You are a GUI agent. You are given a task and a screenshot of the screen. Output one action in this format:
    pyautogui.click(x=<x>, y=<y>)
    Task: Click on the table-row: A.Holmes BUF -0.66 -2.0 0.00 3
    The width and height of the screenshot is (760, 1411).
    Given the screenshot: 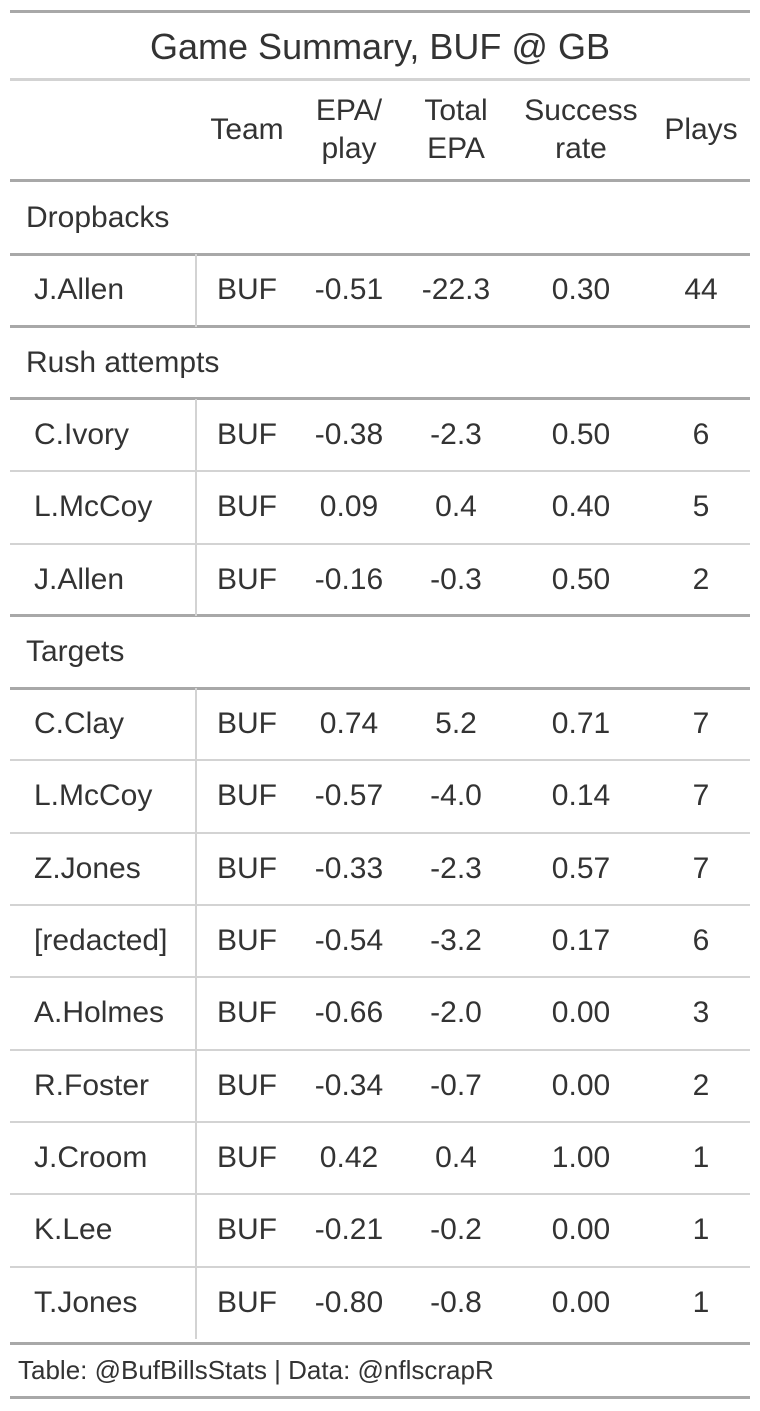 What is the action you would take?
    pyautogui.click(x=380, y=1013)
    